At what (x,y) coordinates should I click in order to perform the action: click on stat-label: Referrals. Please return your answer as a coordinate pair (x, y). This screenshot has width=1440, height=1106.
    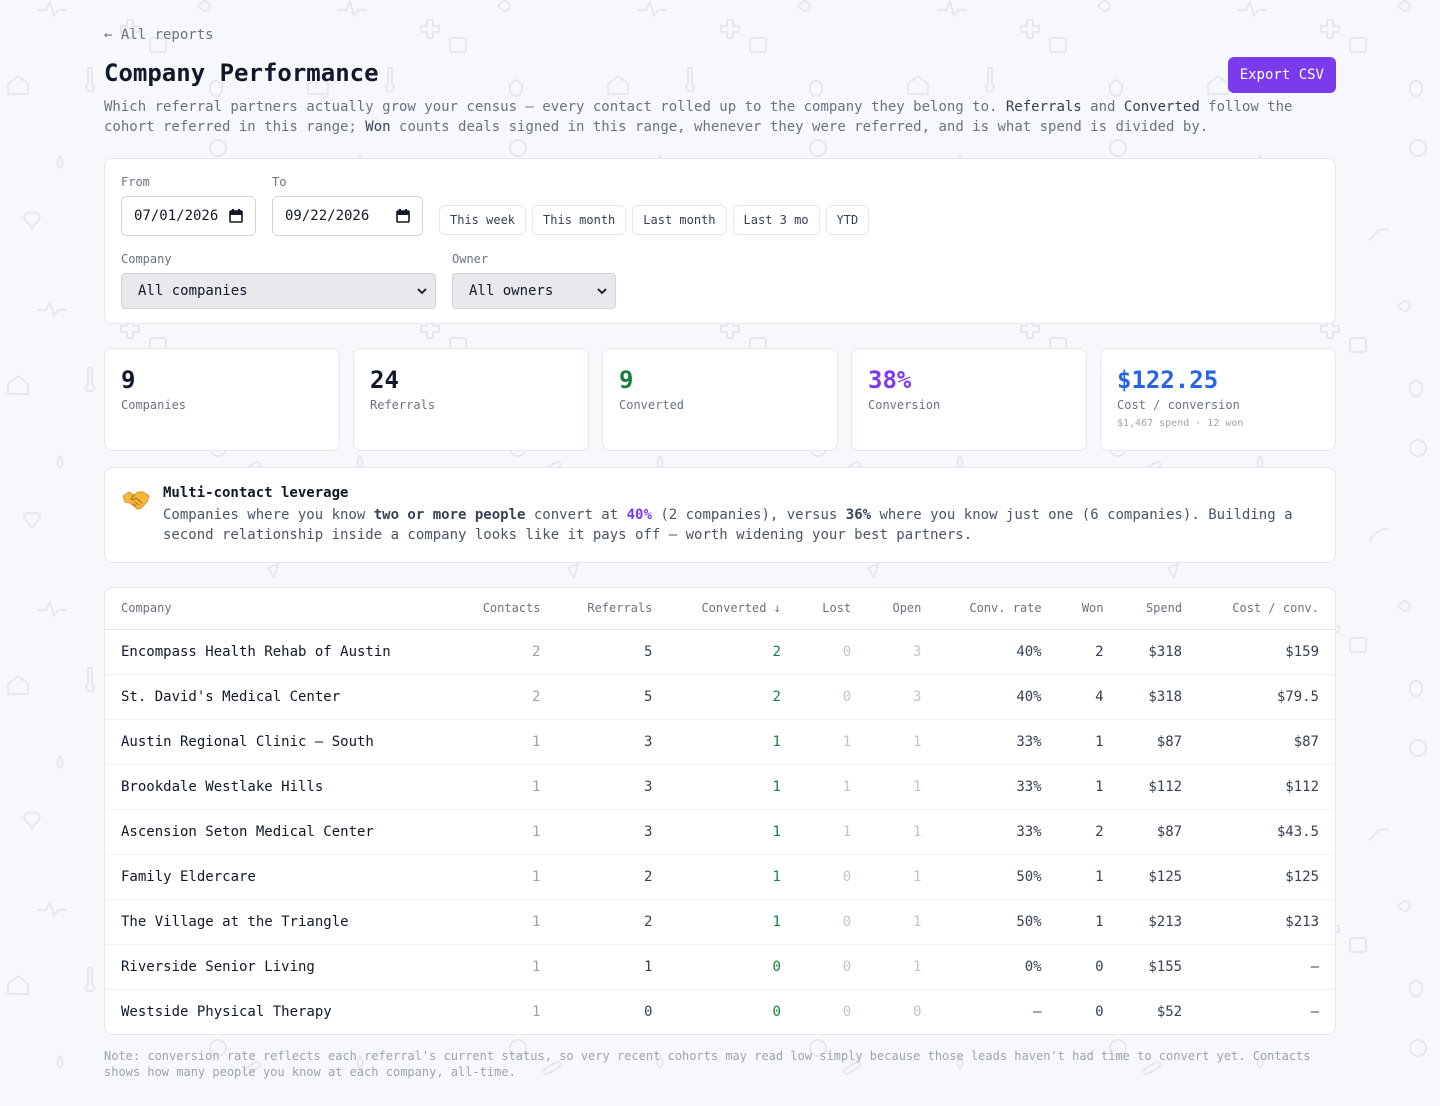
    Looking at the image, I should click on (403, 405).